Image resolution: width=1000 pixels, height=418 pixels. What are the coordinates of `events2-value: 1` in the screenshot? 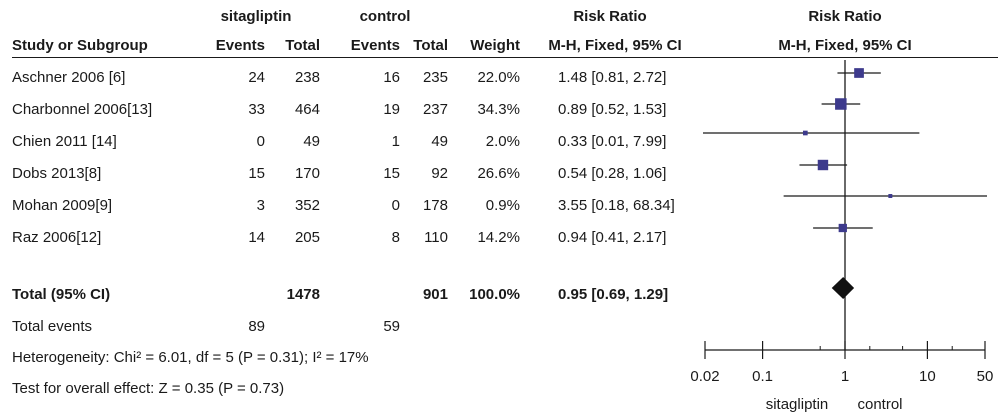 It's located at (395, 141).